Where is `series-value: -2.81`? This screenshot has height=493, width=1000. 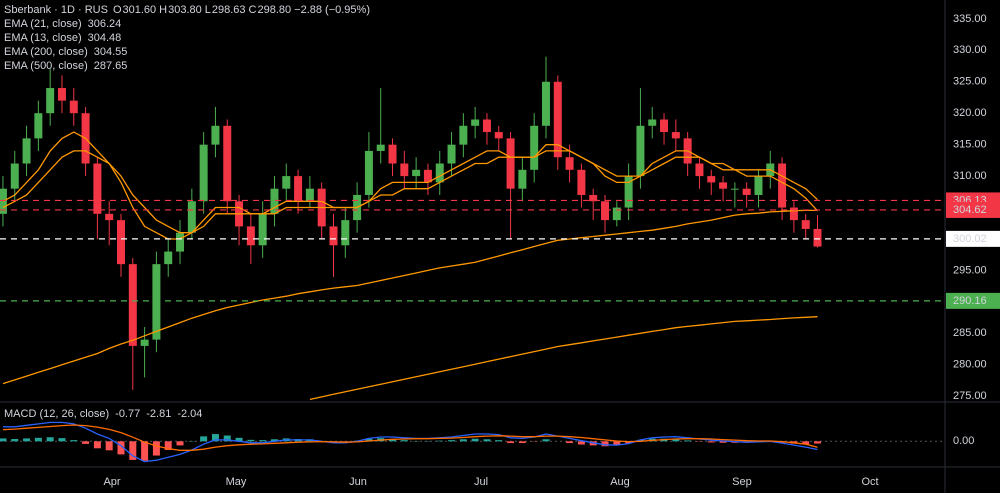
series-value: -2.81 is located at coordinates (158, 414).